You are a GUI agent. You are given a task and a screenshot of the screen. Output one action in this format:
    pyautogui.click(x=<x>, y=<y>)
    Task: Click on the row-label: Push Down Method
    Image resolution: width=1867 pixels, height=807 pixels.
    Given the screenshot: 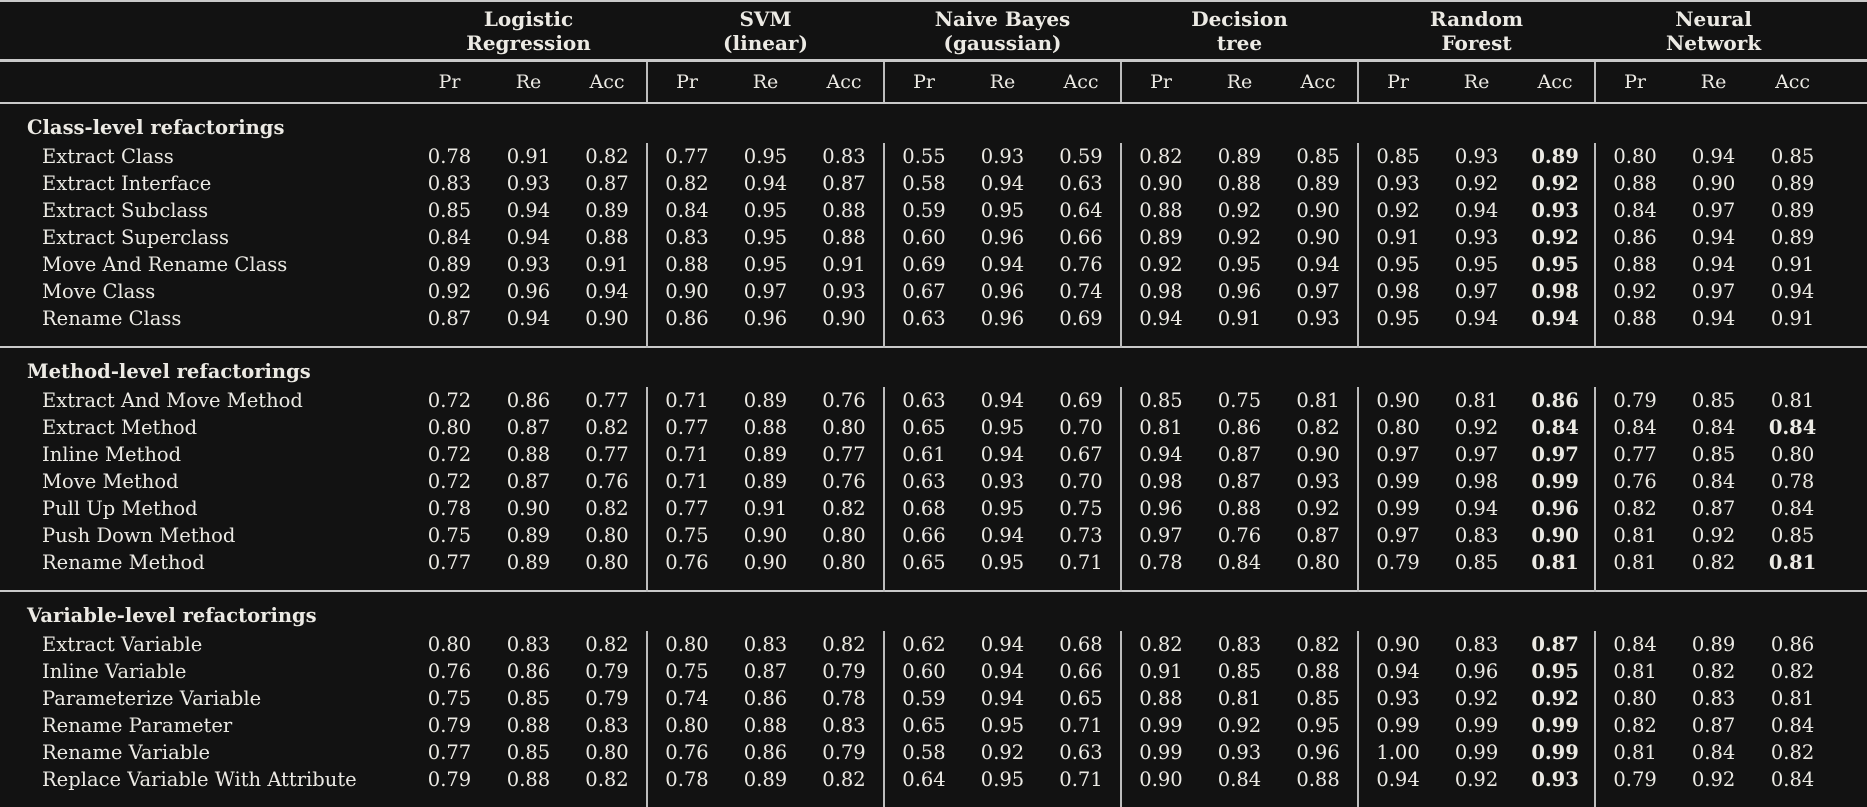 What is the action you would take?
    pyautogui.click(x=139, y=535)
    